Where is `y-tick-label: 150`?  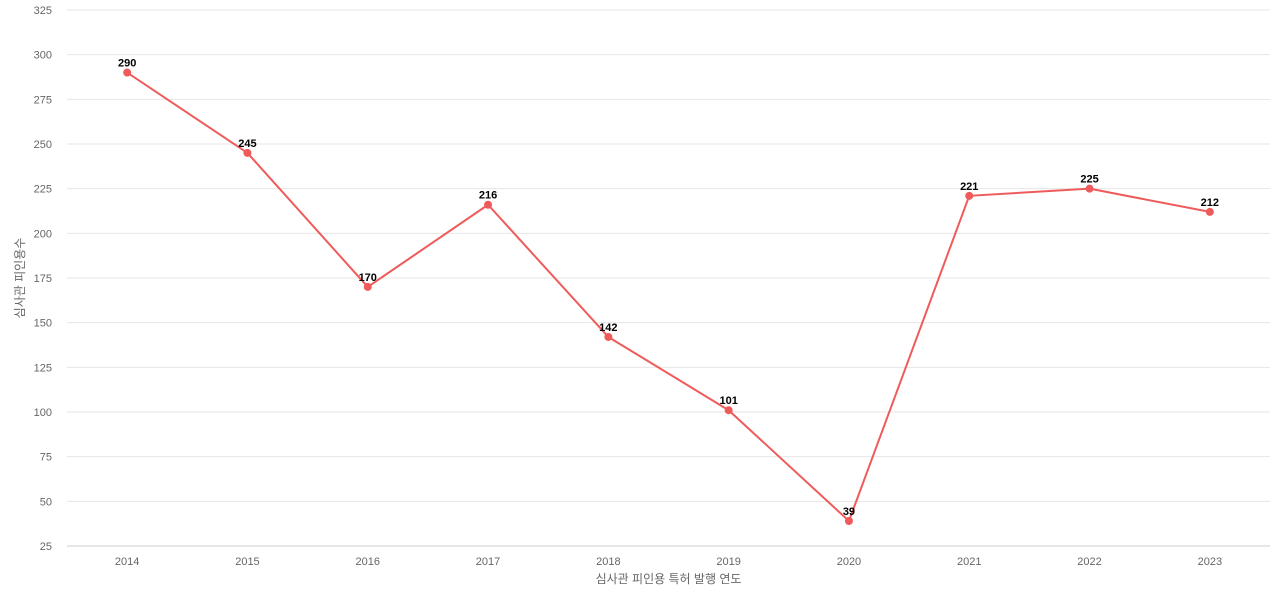 y-tick-label: 150 is located at coordinates (43, 324).